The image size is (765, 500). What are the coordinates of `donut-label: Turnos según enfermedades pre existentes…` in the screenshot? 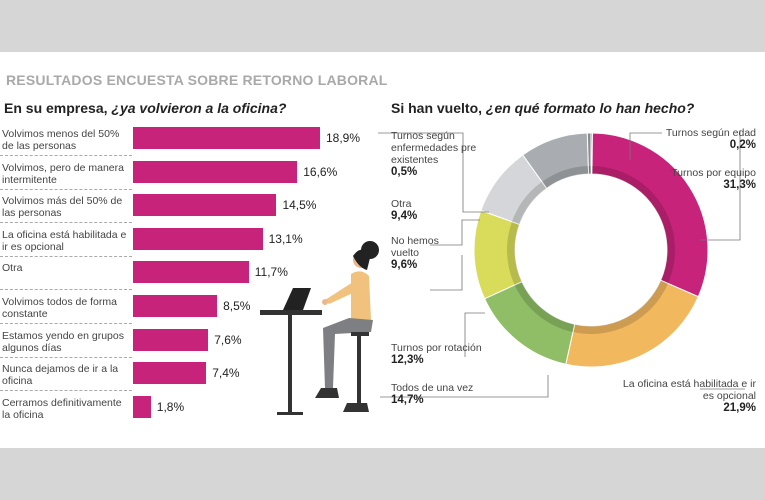 It's located at (441, 154).